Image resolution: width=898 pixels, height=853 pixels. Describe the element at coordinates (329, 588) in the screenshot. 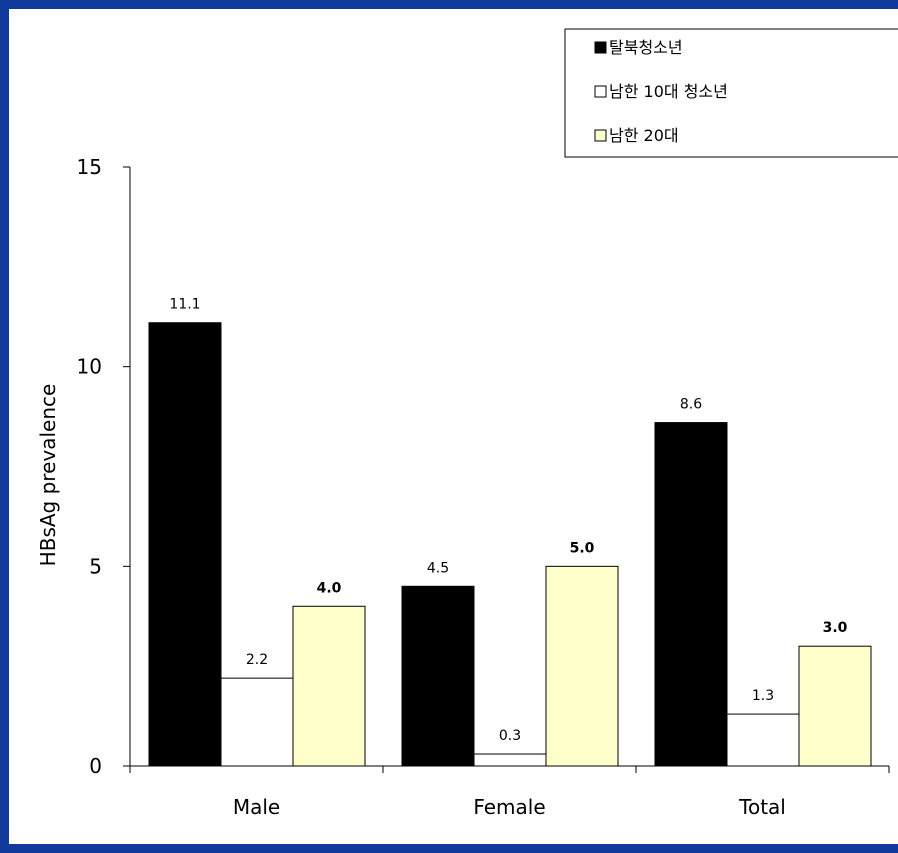

I see `data-label: 4.0` at that location.